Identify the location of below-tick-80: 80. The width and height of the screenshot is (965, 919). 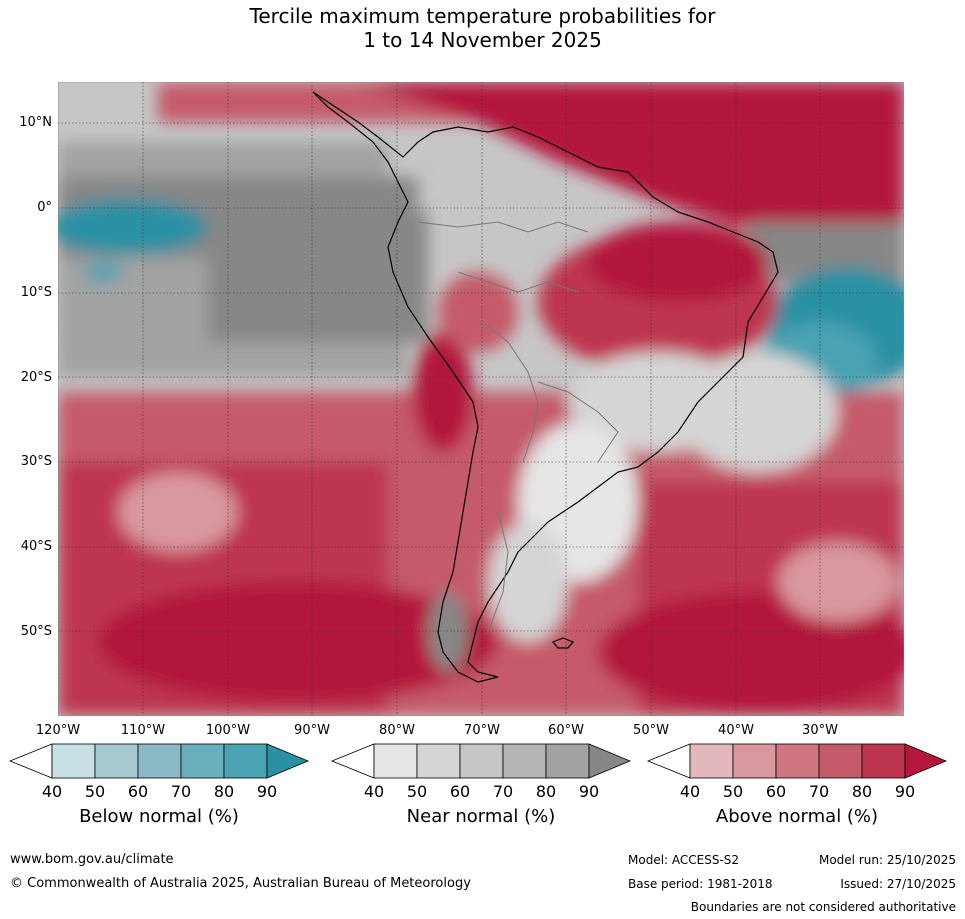
(224, 791).